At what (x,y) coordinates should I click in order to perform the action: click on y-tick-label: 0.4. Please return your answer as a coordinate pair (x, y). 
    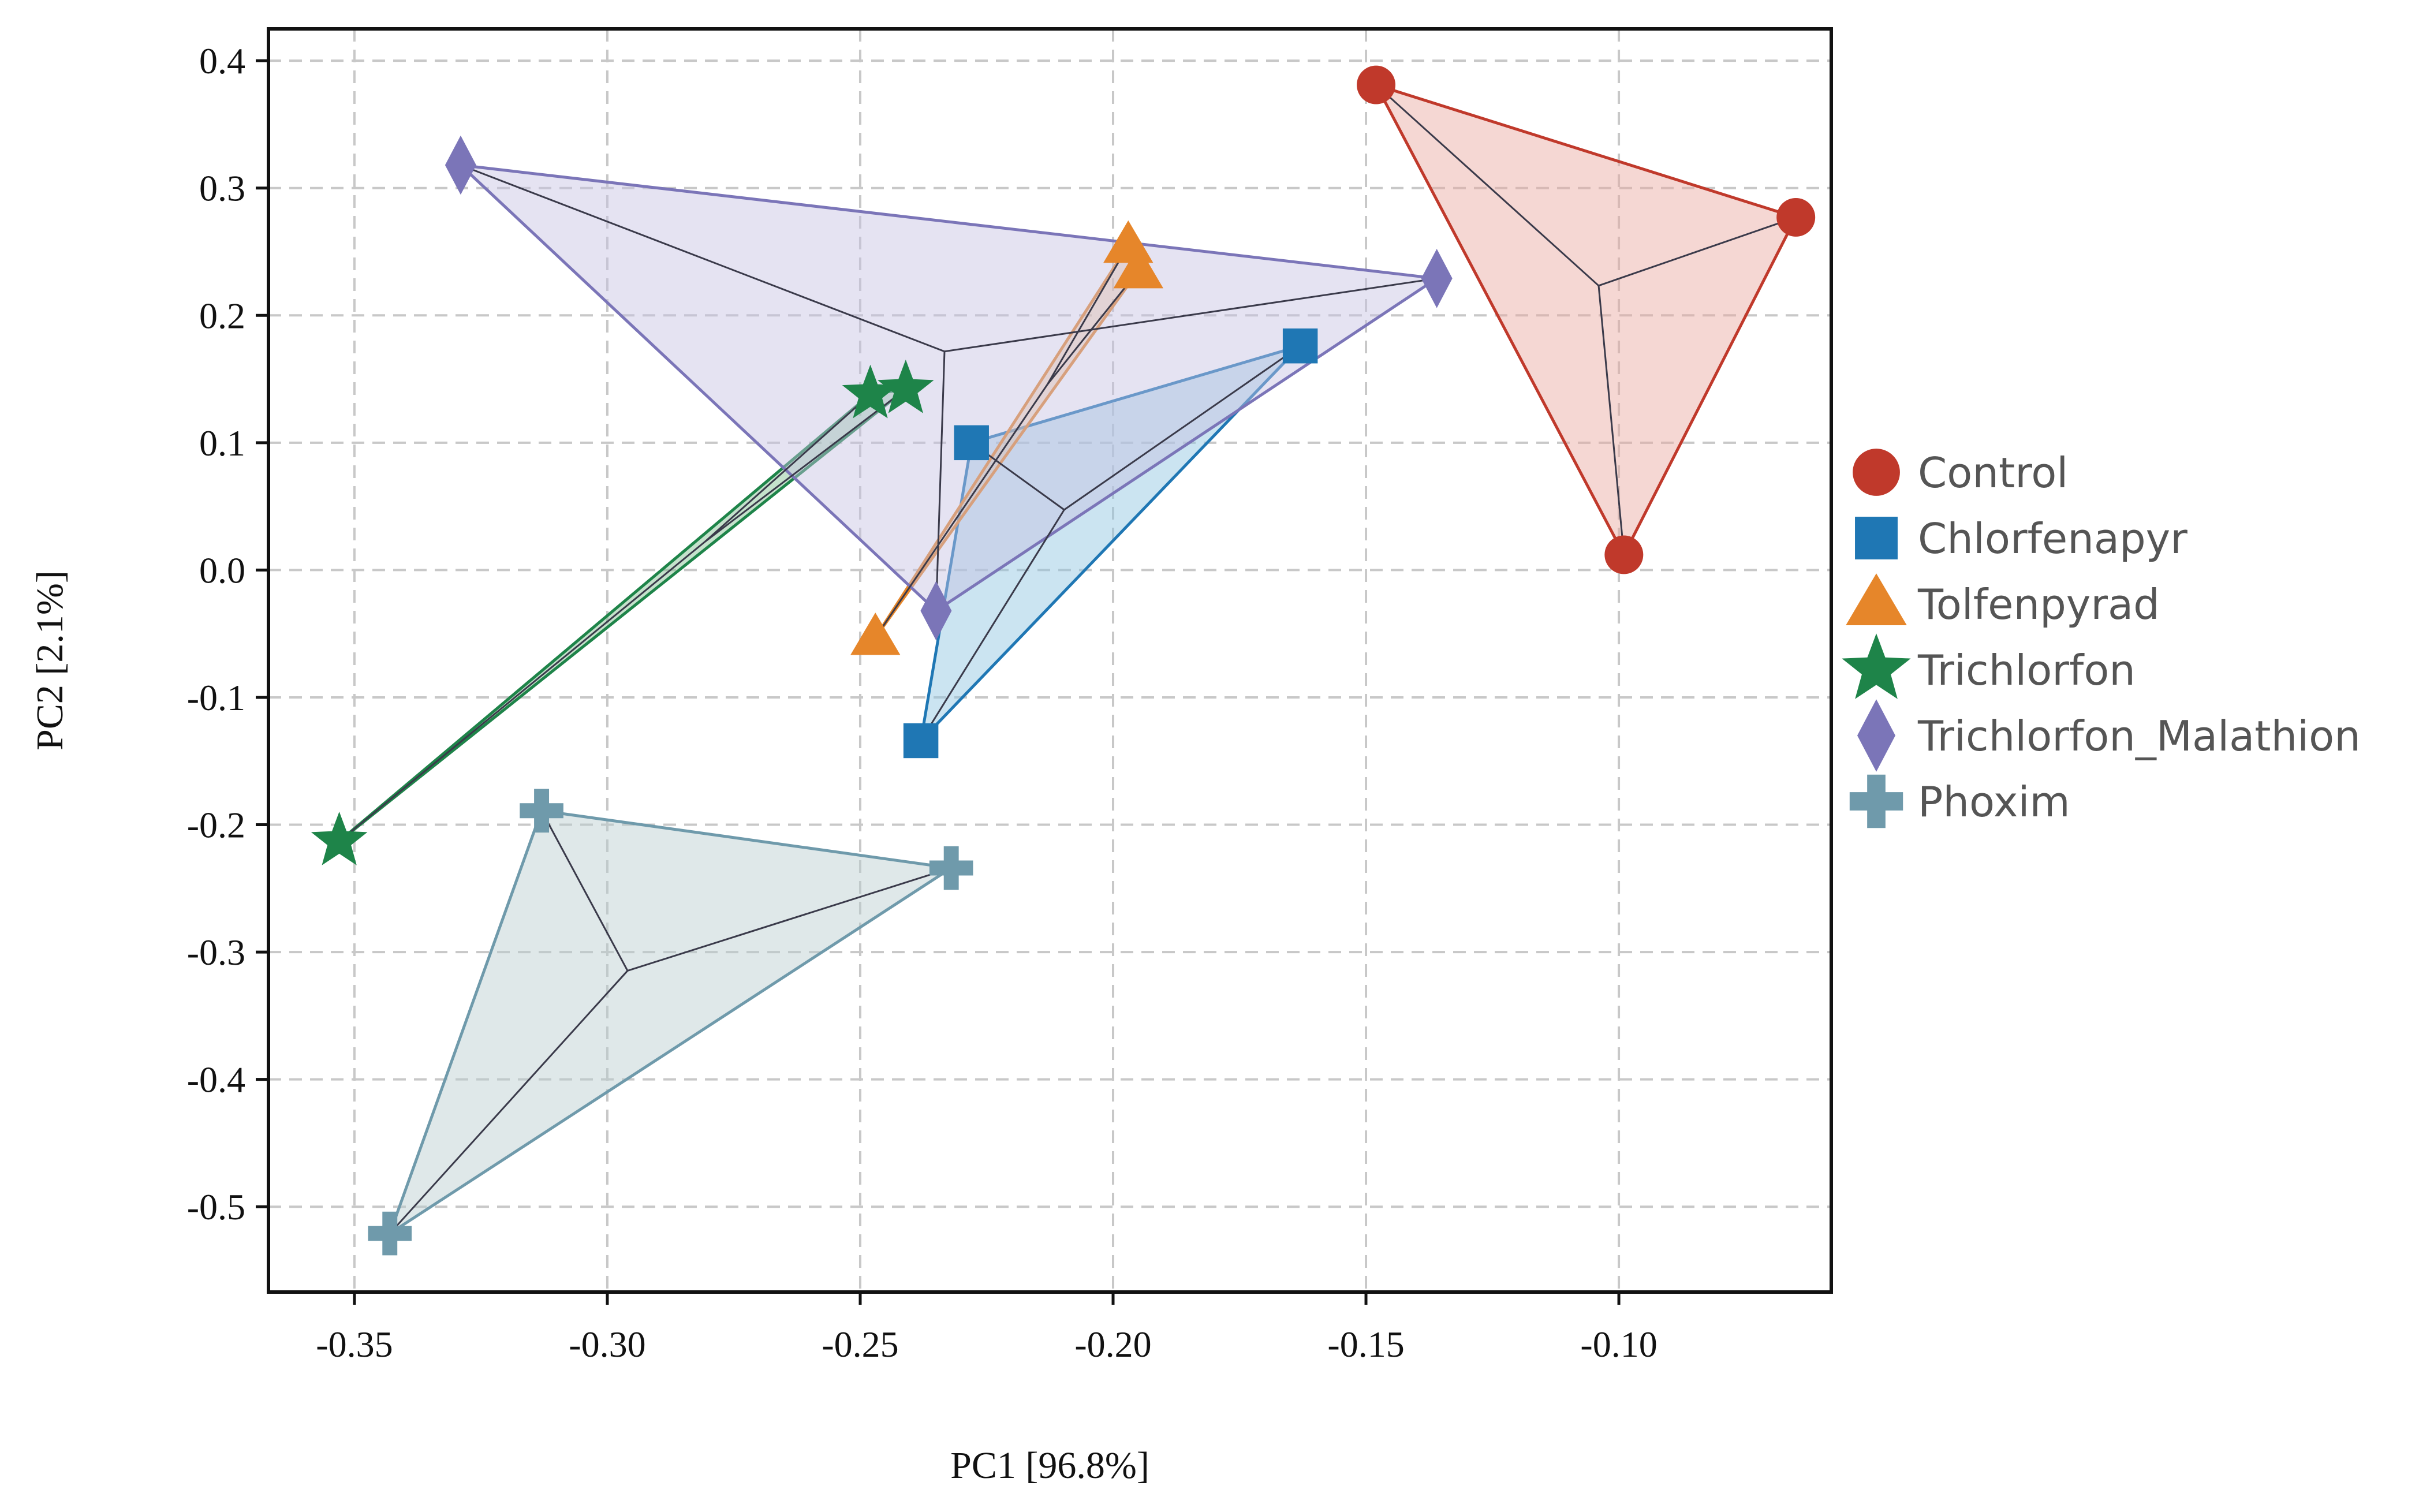
    Looking at the image, I should click on (222, 60).